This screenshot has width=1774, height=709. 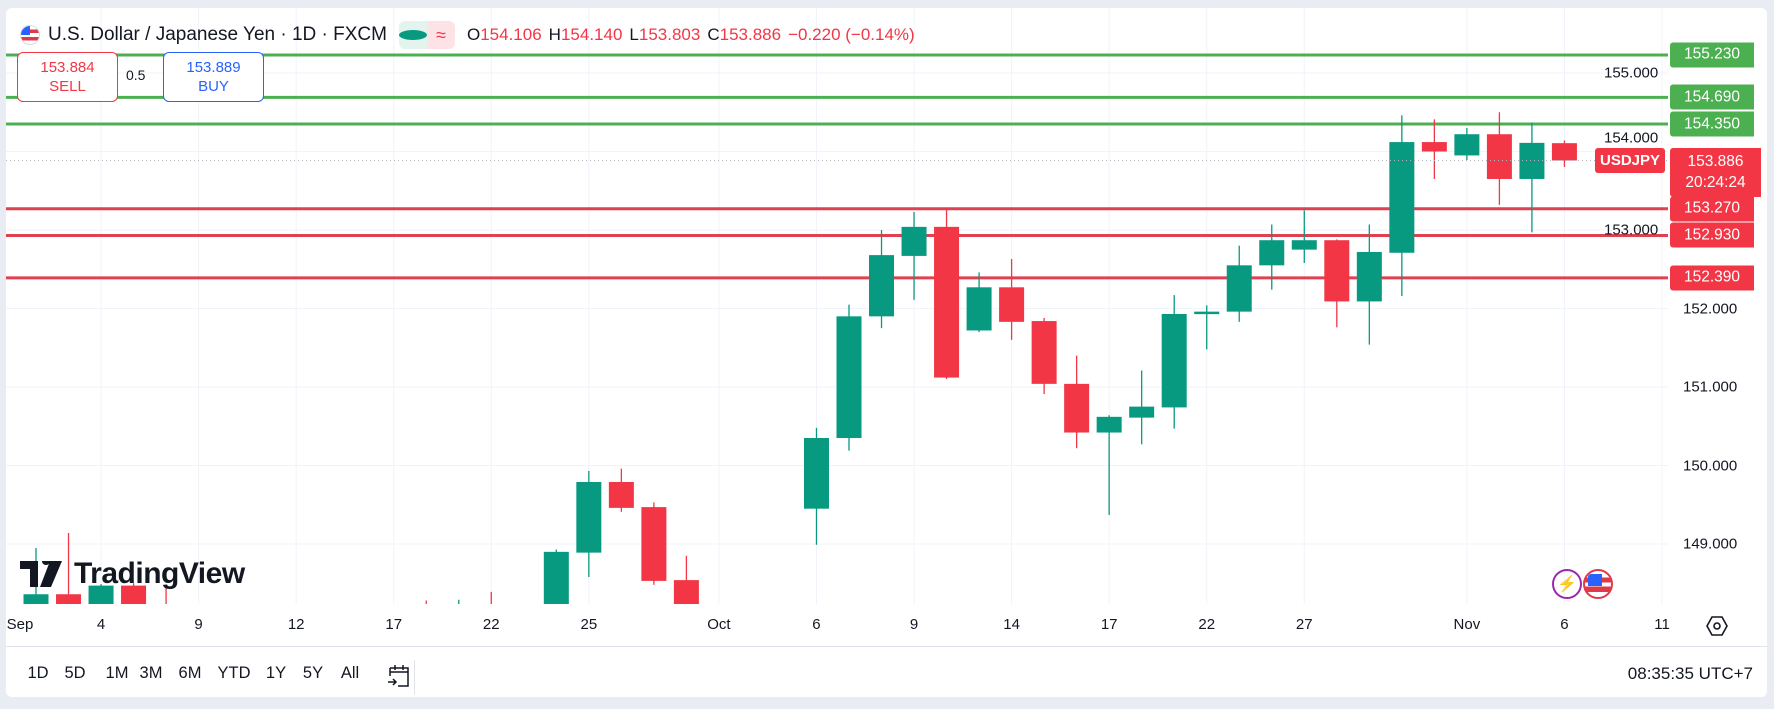 I want to click on price-axis-label: 151.000, so click(x=1710, y=387).